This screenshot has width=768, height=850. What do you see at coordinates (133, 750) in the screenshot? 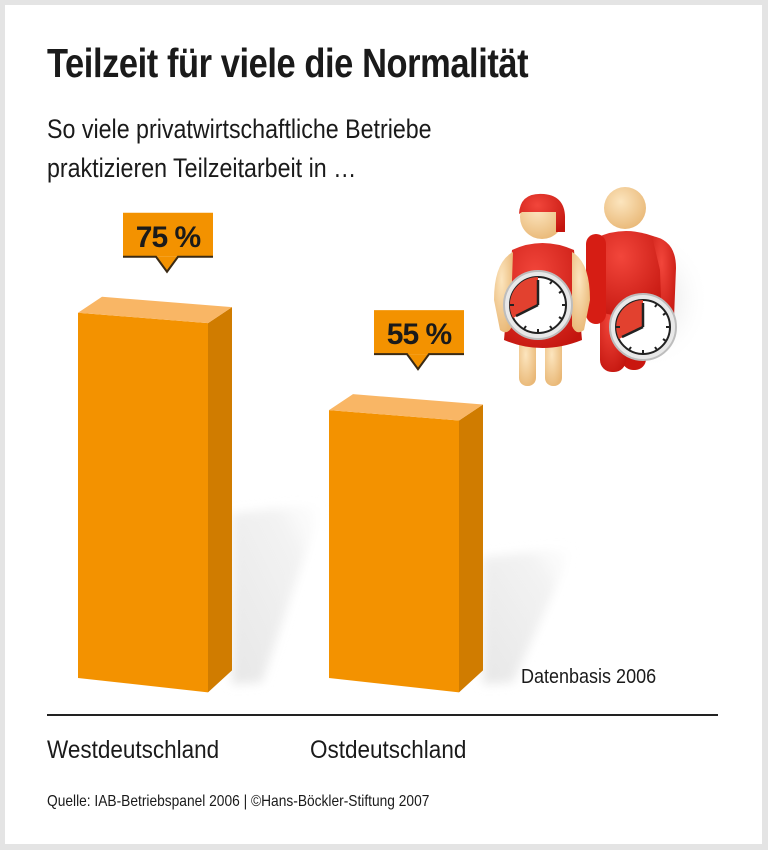
I see `category-label-westdeutschland: Westdeutschland` at bounding box center [133, 750].